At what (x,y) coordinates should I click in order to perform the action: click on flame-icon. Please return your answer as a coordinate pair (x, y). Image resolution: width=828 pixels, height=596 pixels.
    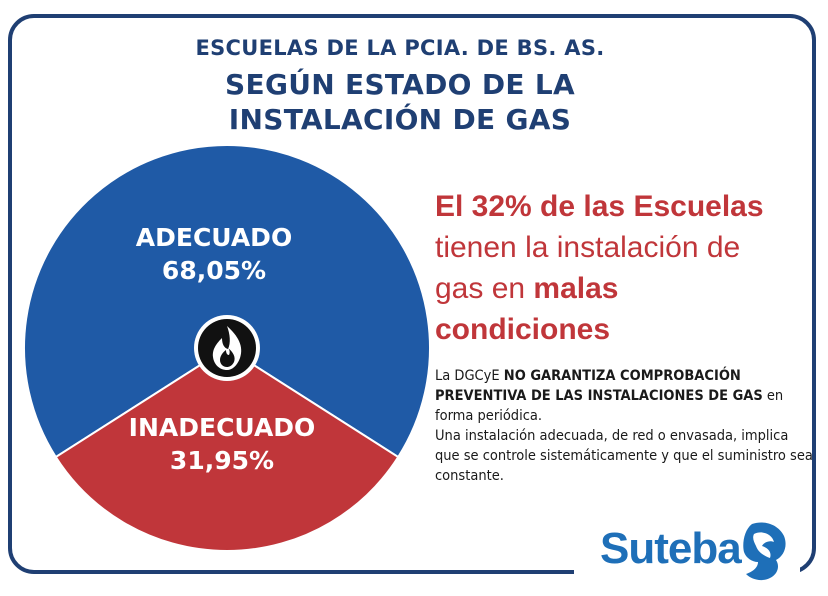
    Looking at the image, I should click on (227, 348).